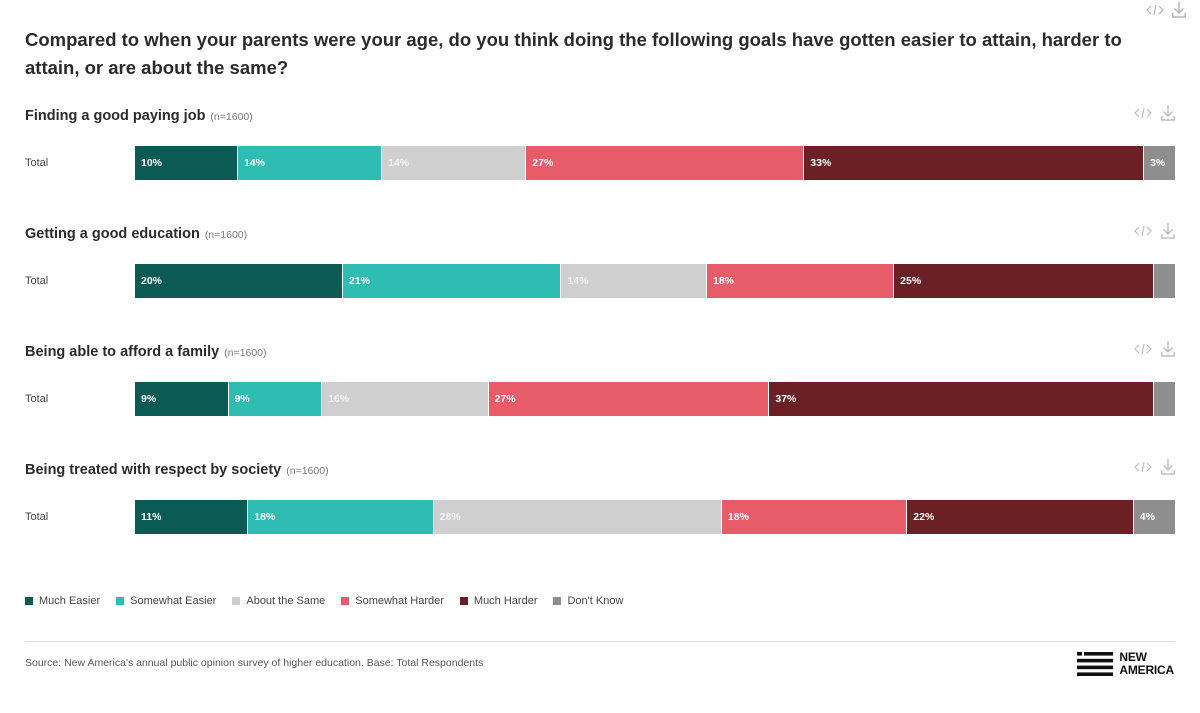 Image resolution: width=1200 pixels, height=713 pixels. What do you see at coordinates (399, 601) in the screenshot?
I see `legend-label: Somewhat Harder` at bounding box center [399, 601].